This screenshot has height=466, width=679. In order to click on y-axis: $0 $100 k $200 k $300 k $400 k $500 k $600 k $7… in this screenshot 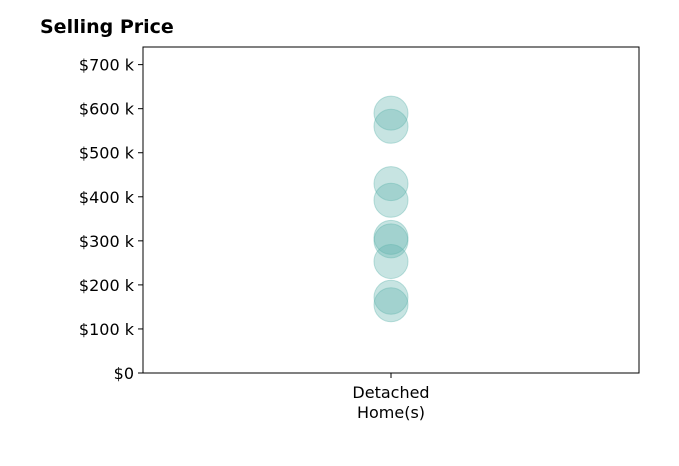, I will do `click(111, 219)`.